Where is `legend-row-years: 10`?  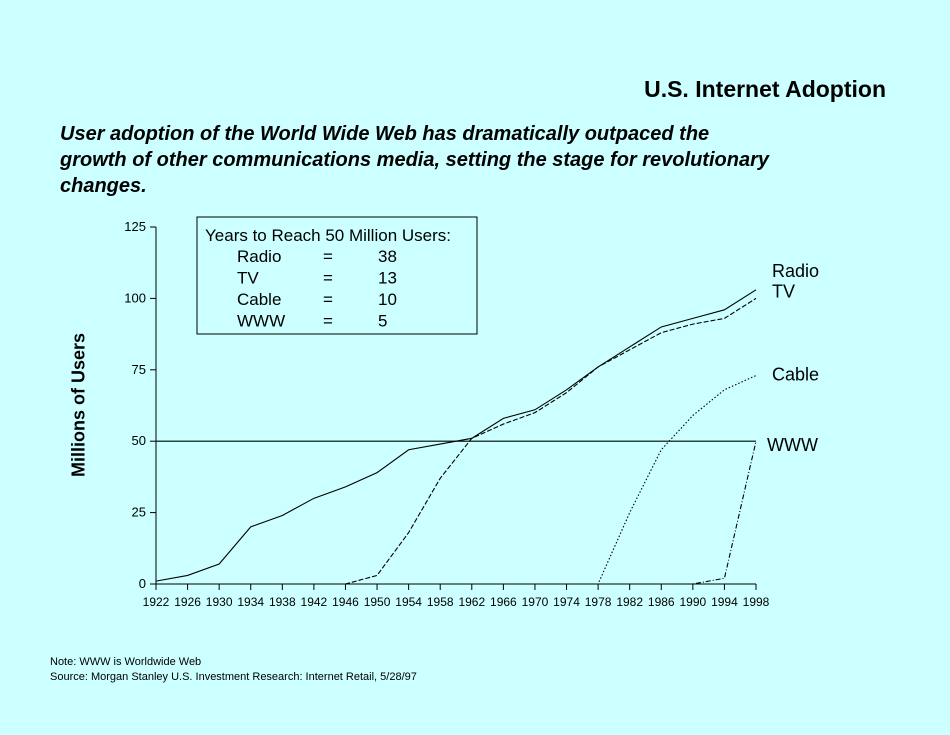
legend-row-years: 10 is located at coordinates (387, 299).